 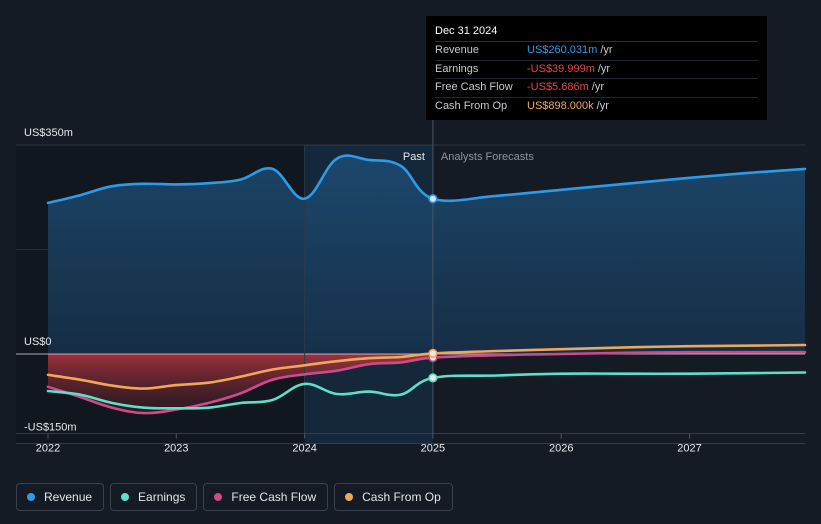 What do you see at coordinates (487, 157) in the screenshot?
I see `forecast-label: Analysts Forecasts` at bounding box center [487, 157].